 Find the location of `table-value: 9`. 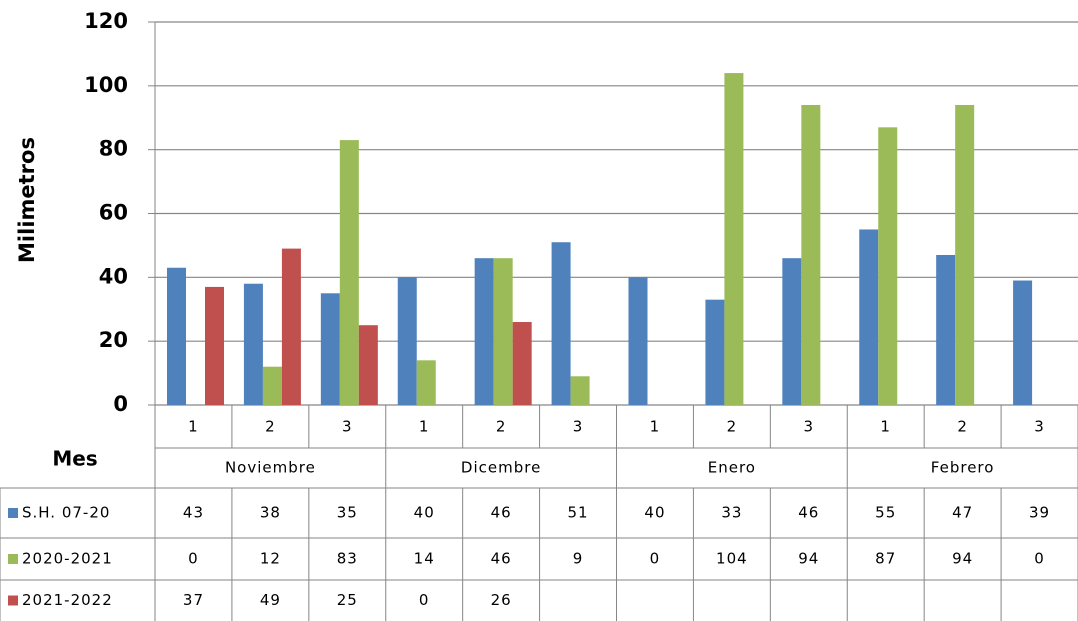

table-value: 9 is located at coordinates (578, 559).